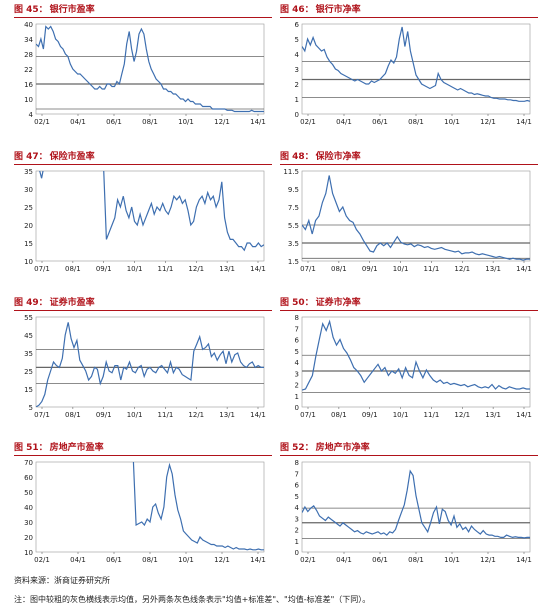 The image size is (543, 608). I want to click on chart-title: 图 49： 证券市盈率, so click(143, 304).